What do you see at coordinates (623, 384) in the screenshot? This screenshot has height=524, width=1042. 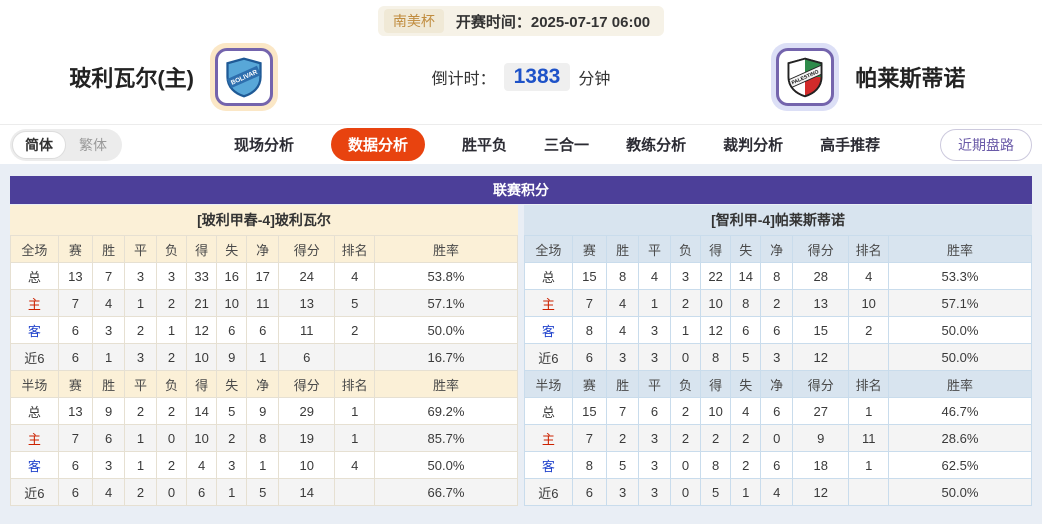 I see `column-header: 胜` at bounding box center [623, 384].